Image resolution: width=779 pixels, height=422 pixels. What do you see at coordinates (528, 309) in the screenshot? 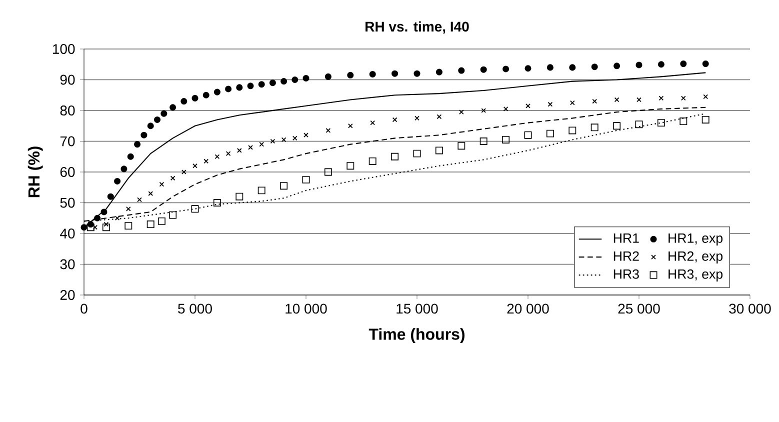
I see `x-tick-label: 20 000` at bounding box center [528, 309].